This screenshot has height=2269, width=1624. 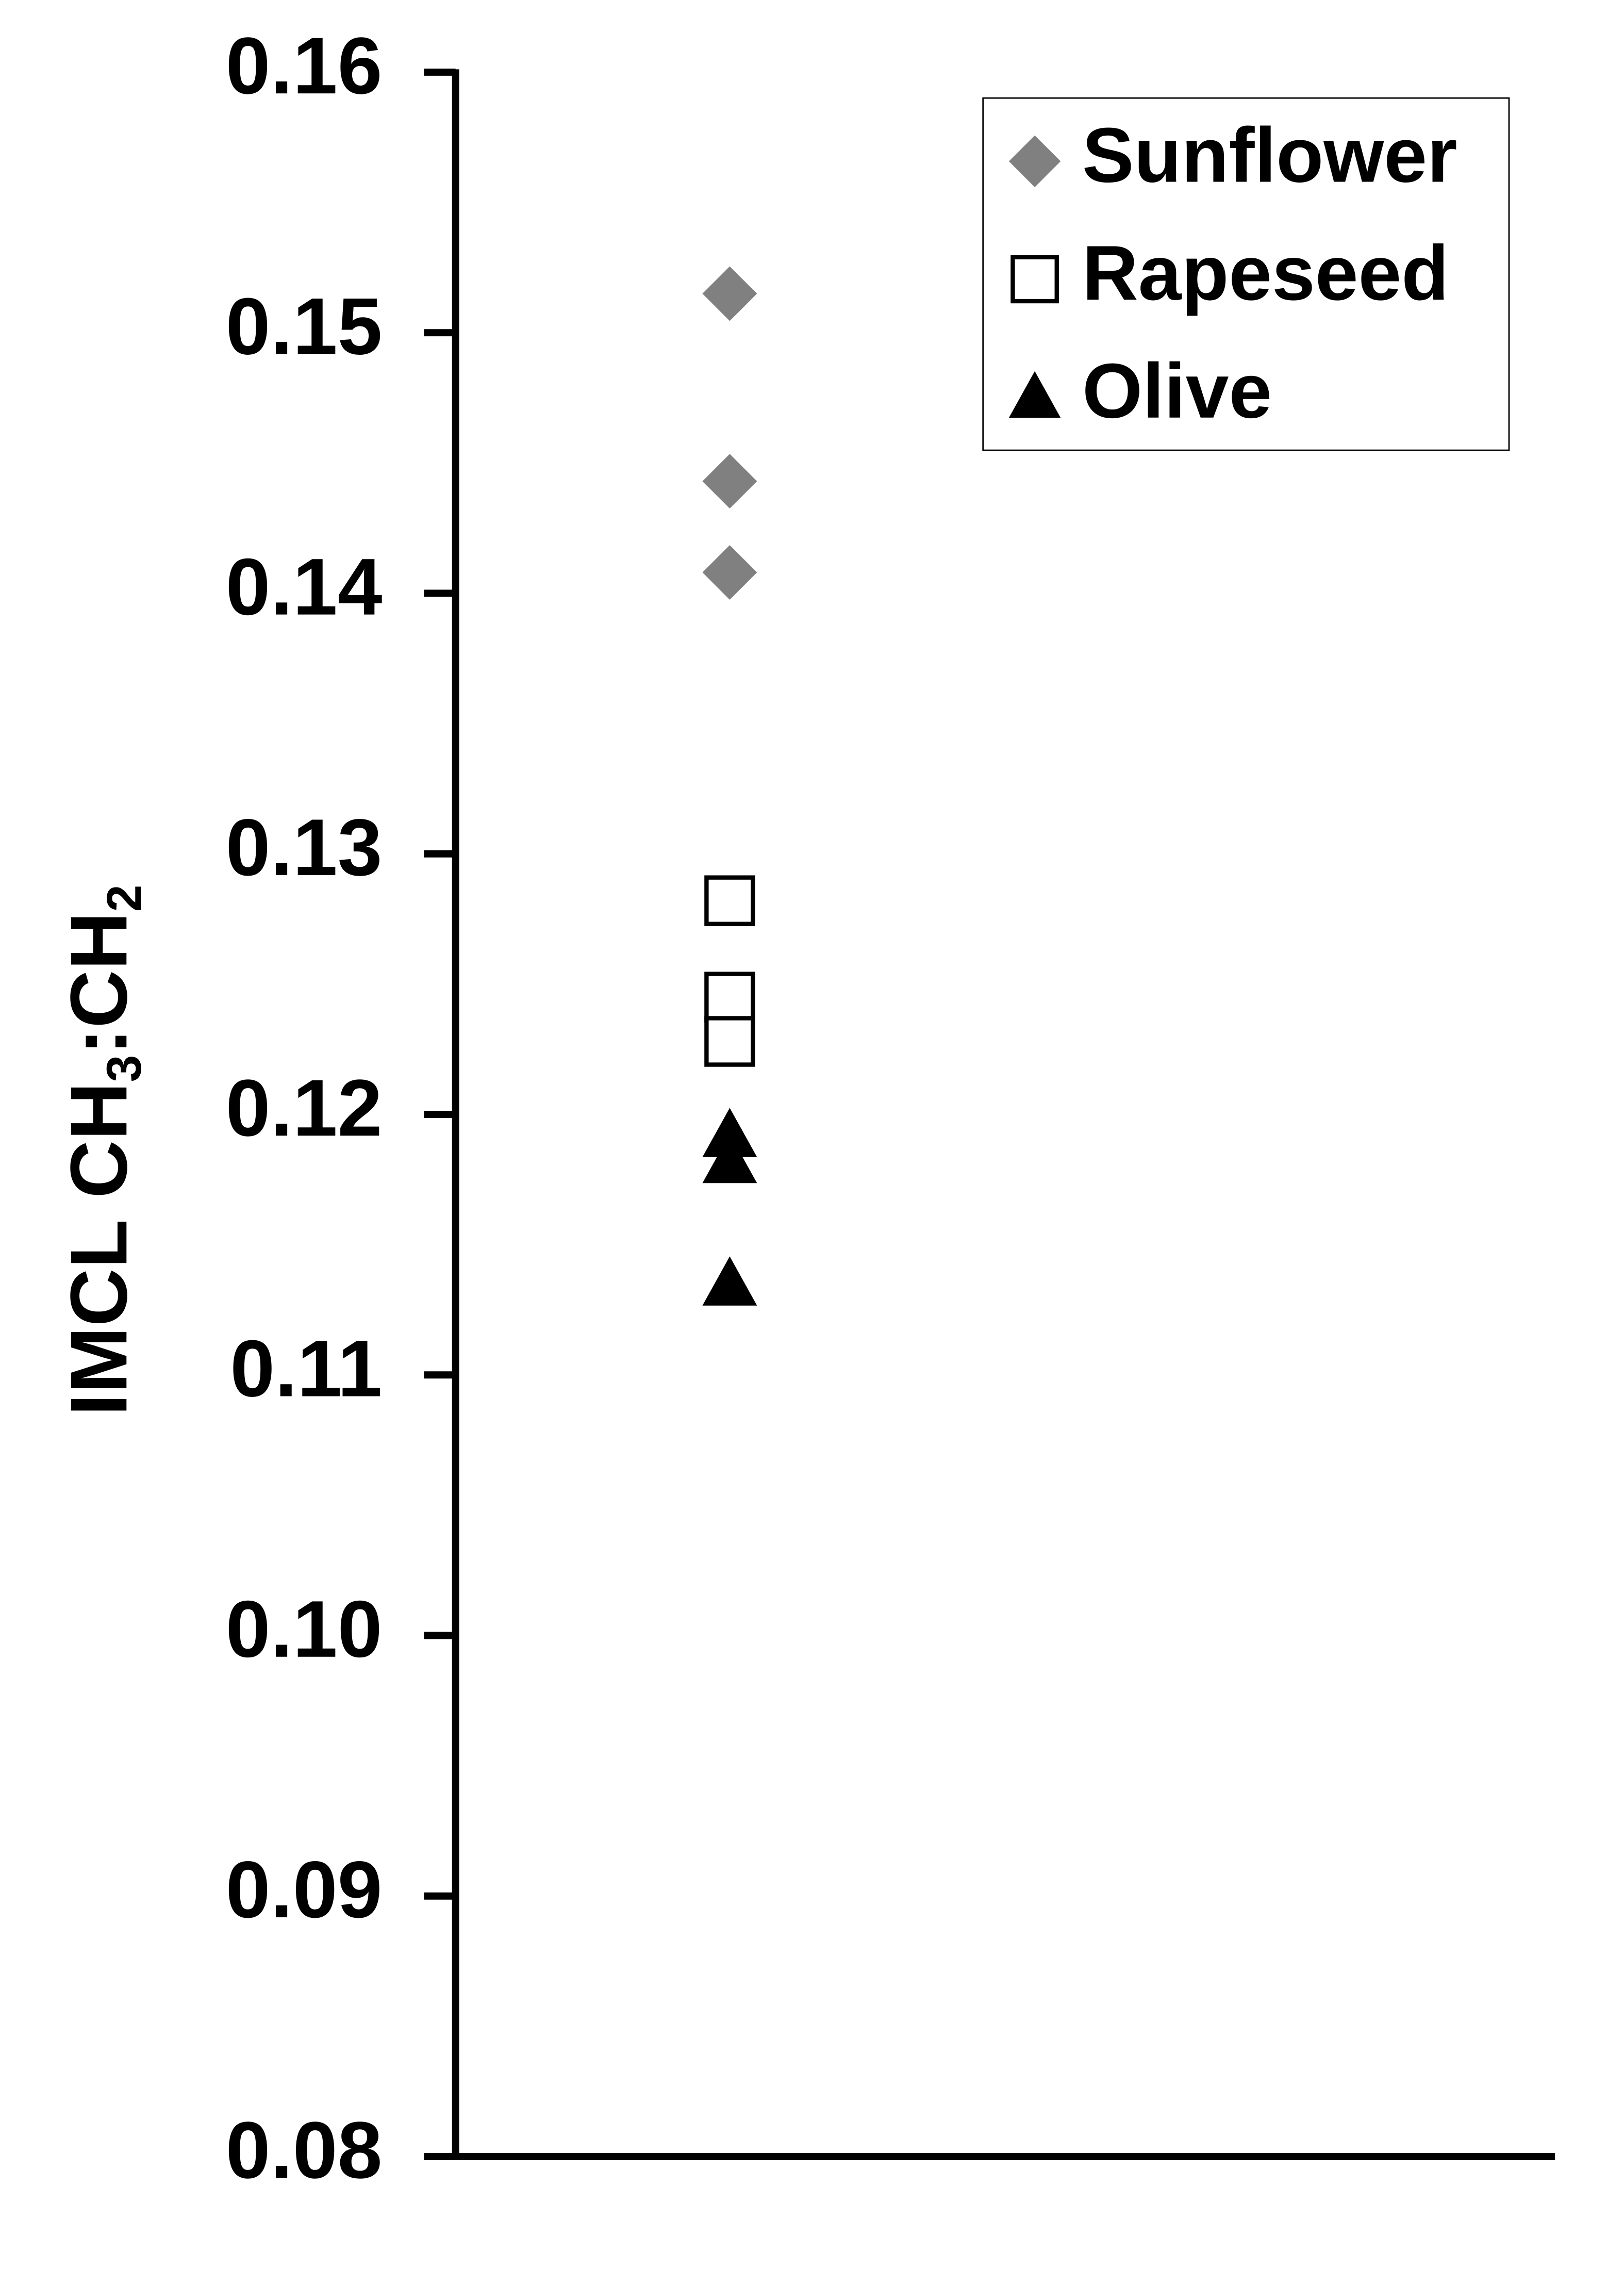 I want to click on y-tick-label: 0.11, so click(x=306, y=1368).